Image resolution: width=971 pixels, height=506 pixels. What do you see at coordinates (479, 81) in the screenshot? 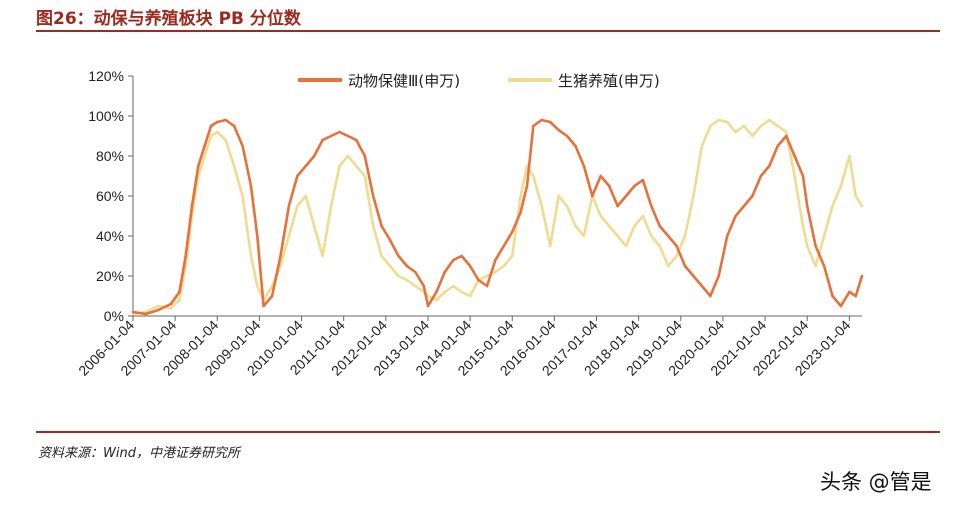
I see `legend: 动物保健Ⅲ(申万) 生猪养殖(申万)` at bounding box center [479, 81].